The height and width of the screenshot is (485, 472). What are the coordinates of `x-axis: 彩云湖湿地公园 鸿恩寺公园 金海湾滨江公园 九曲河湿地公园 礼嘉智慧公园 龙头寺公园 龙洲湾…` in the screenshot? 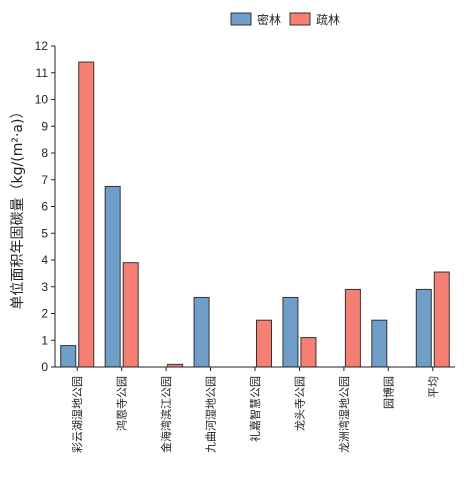 It's located at (255, 410).